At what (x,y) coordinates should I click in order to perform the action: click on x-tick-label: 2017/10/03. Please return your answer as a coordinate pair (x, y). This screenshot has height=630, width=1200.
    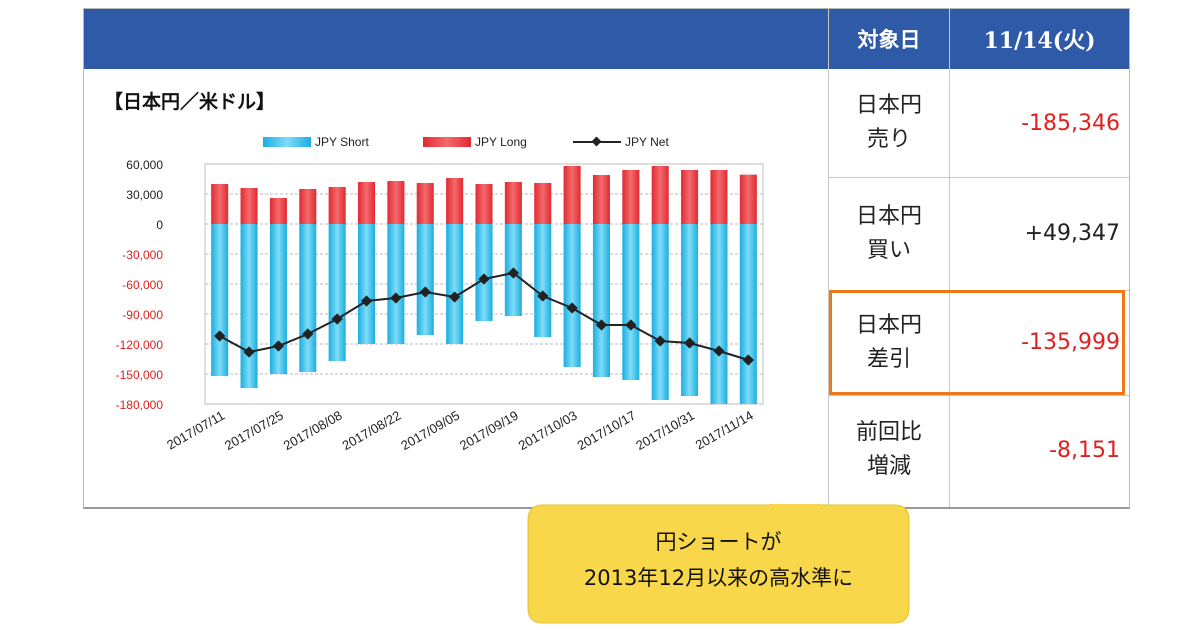
    Looking at the image, I should click on (548, 431).